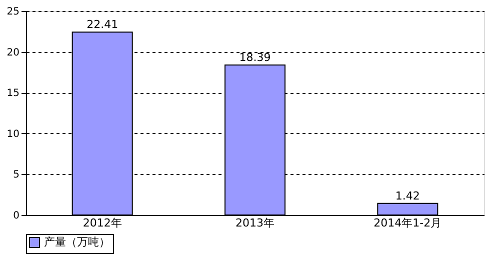 The height and width of the screenshot is (260, 490). Describe the element at coordinates (13, 12) in the screenshot. I see `y-tick-label: 25` at that location.